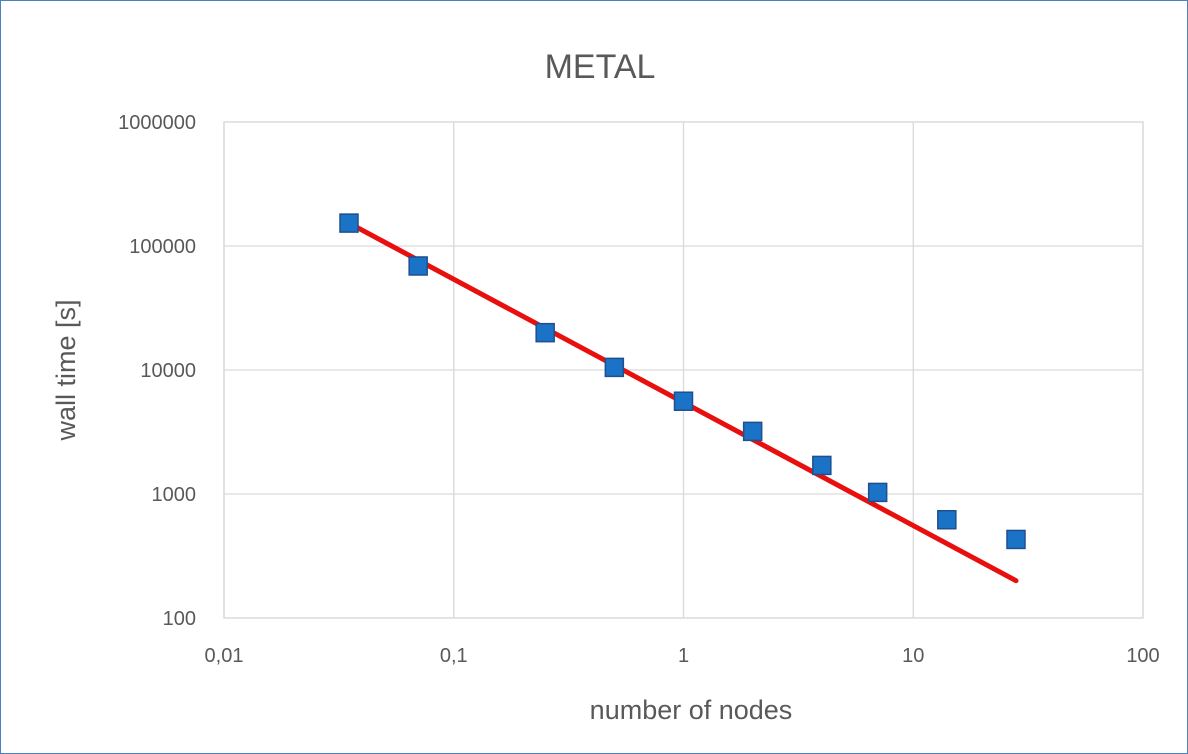  Describe the element at coordinates (179, 619) in the screenshot. I see `y-tick-label: 100` at that location.